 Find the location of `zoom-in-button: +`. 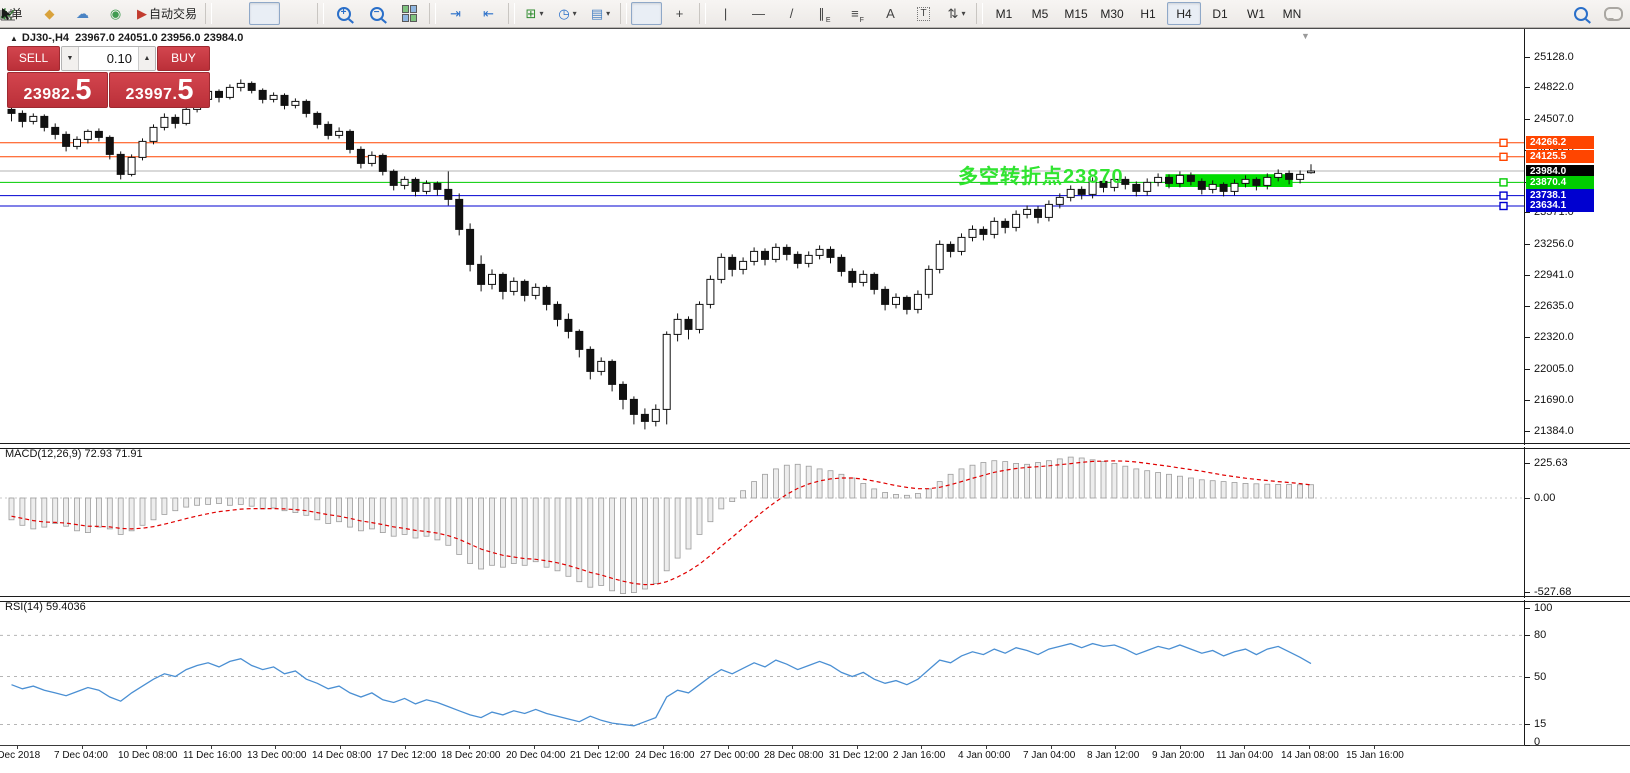

zoom-in-button: + is located at coordinates (343, 13).